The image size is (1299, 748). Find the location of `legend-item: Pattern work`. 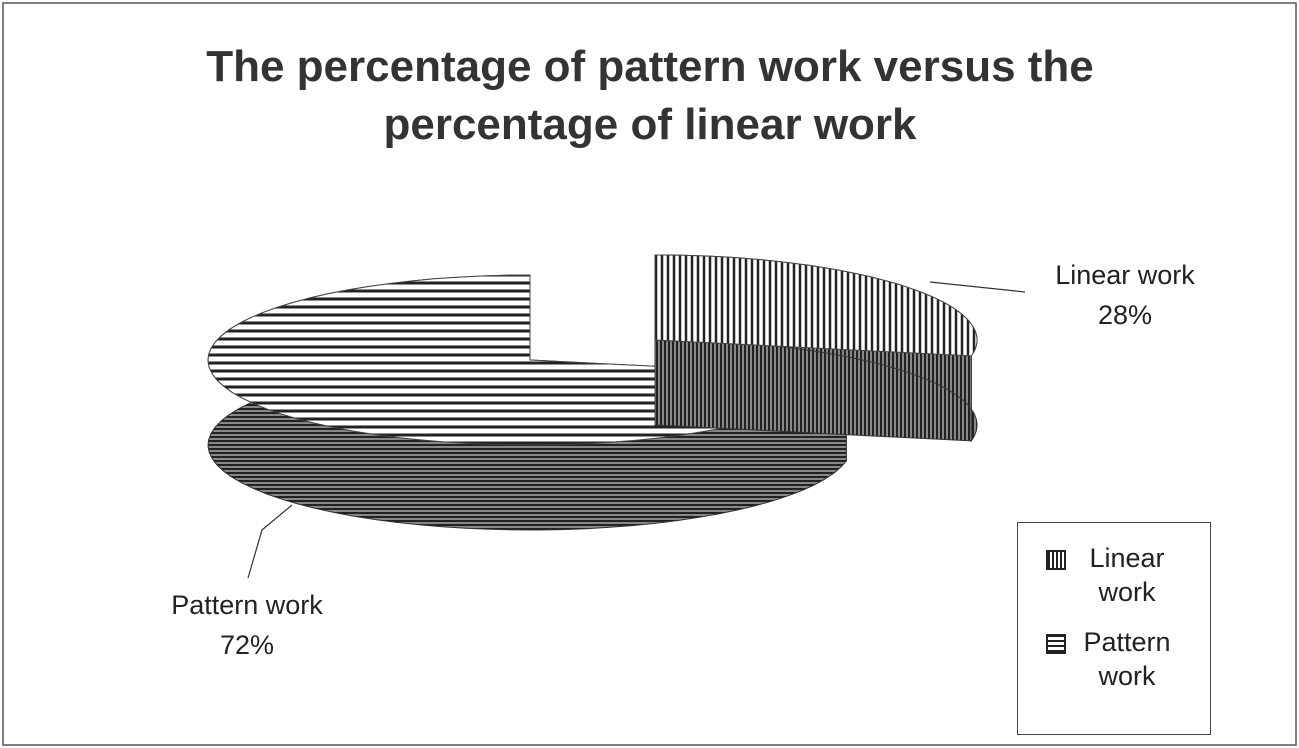

legend-item: Pattern work is located at coordinates (1123, 659).